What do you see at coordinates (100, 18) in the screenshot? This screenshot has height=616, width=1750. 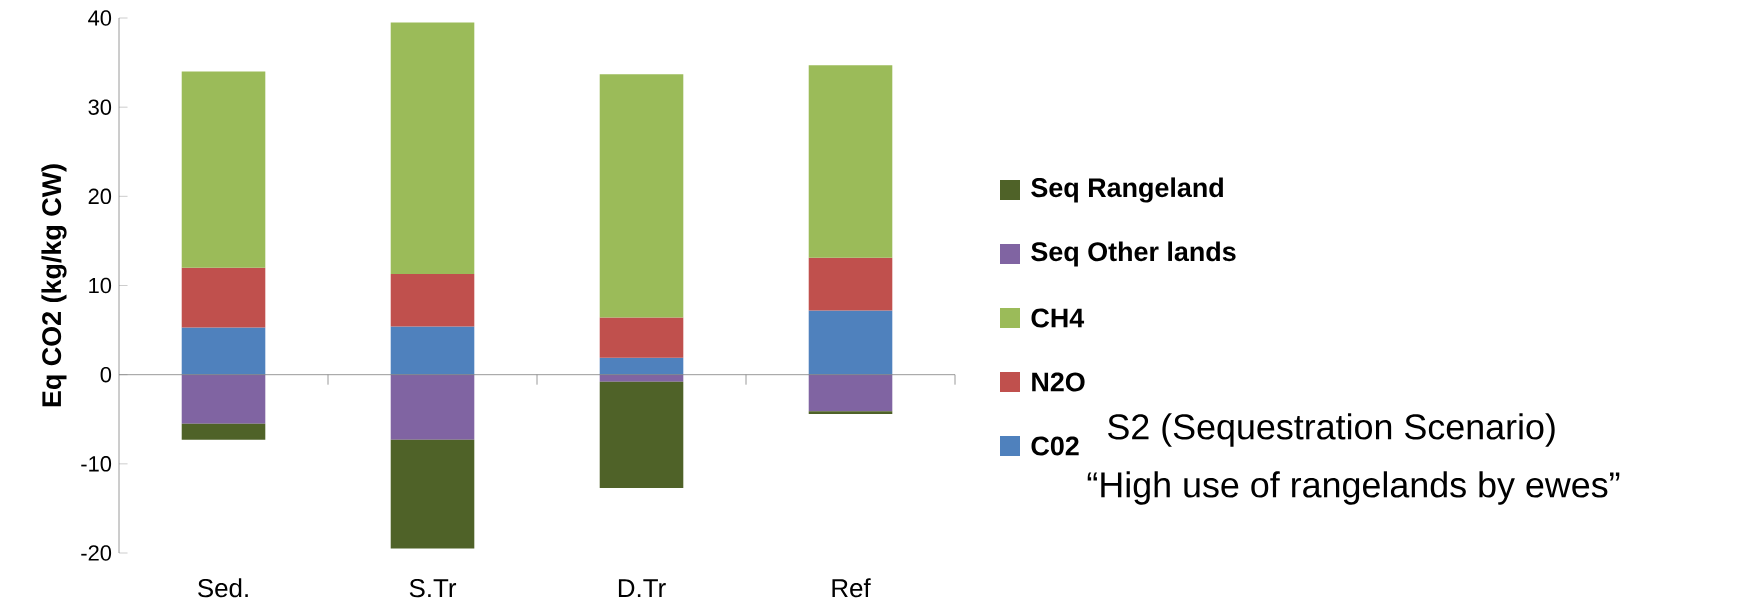 I see `y-tick-label: 40` at bounding box center [100, 18].